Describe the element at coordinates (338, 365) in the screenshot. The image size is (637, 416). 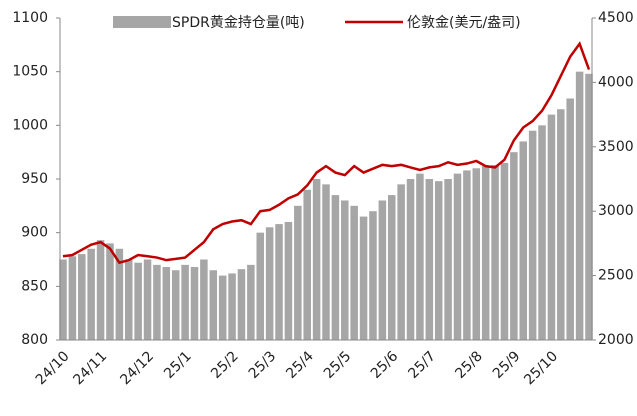
I see `x-tick-label: 25/5` at that location.